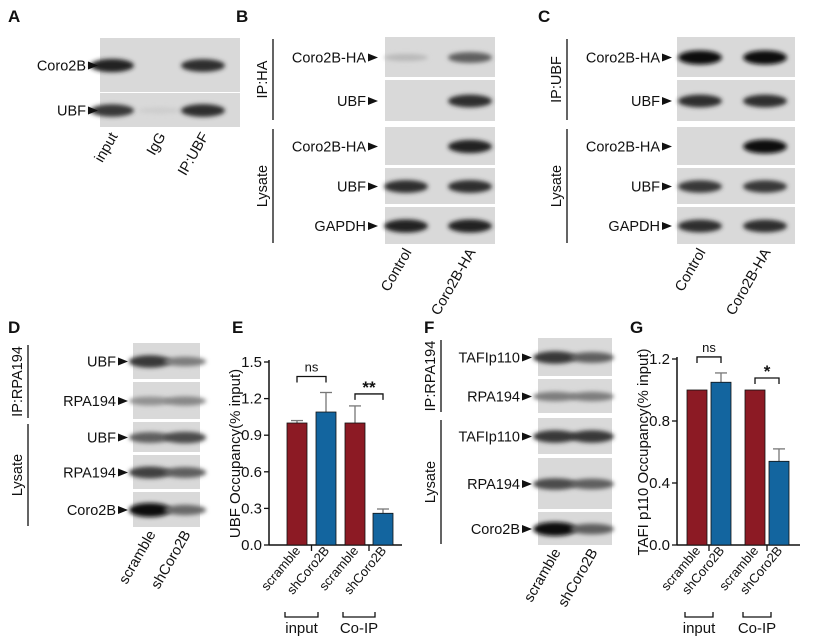  Describe the element at coordinates (489, 359) in the screenshot. I see `row-label: TAFIp110` at that location.